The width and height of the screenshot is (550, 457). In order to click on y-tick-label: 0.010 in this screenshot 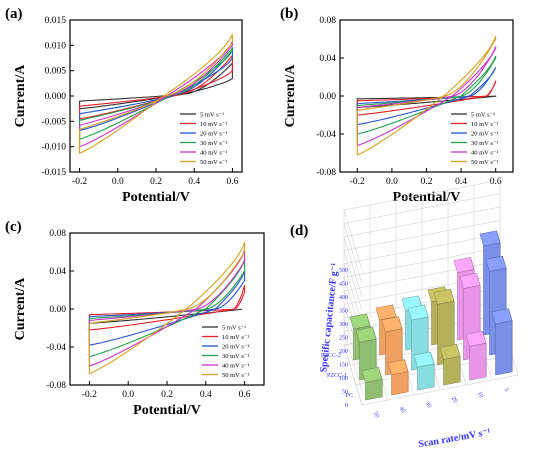, I will do `click(56, 46)`.